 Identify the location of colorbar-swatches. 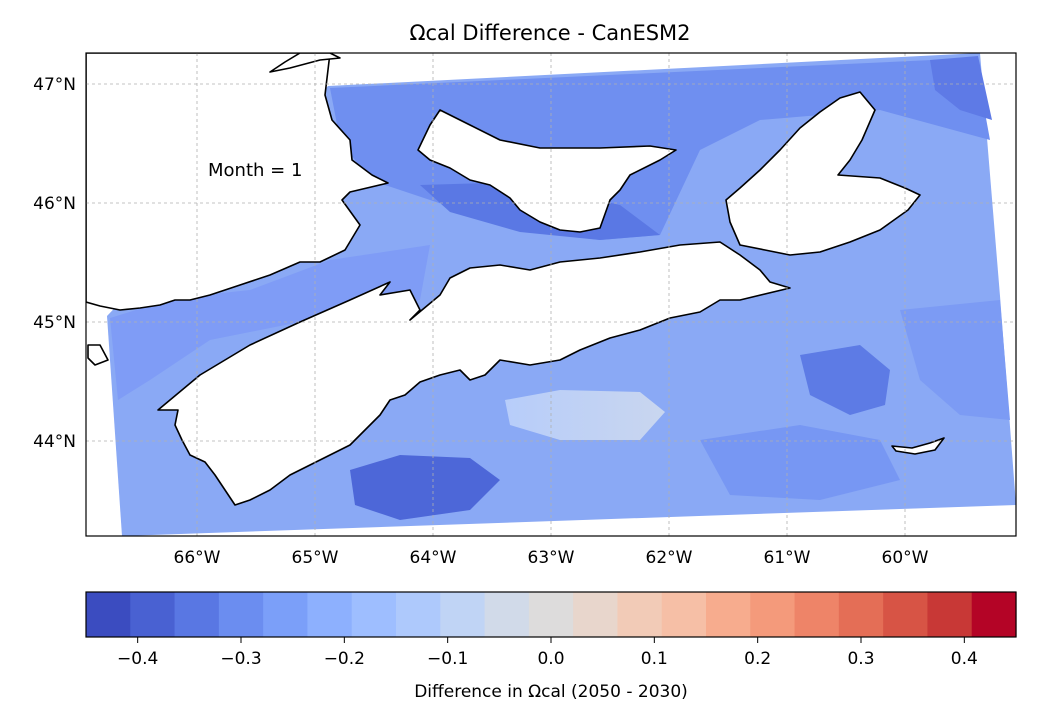
(551, 614).